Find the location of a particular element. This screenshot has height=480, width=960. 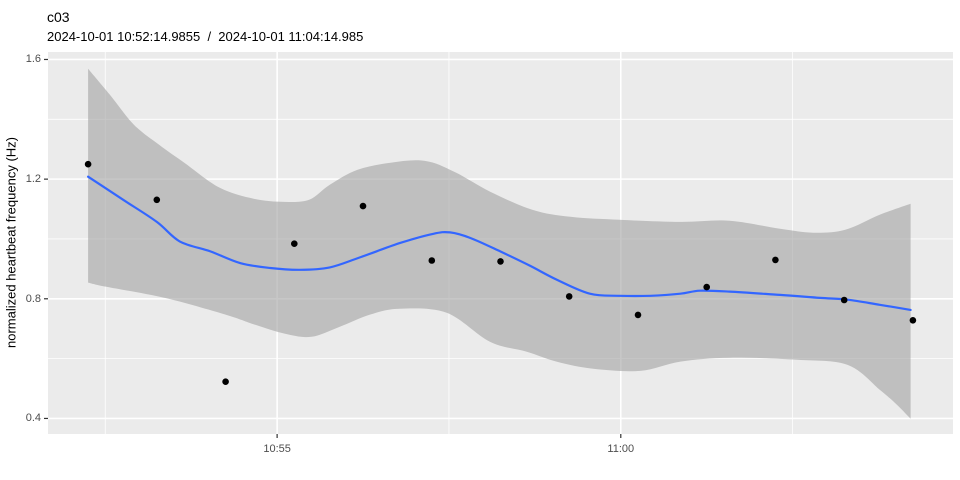

x-tick-label: 10:55 is located at coordinates (277, 449).